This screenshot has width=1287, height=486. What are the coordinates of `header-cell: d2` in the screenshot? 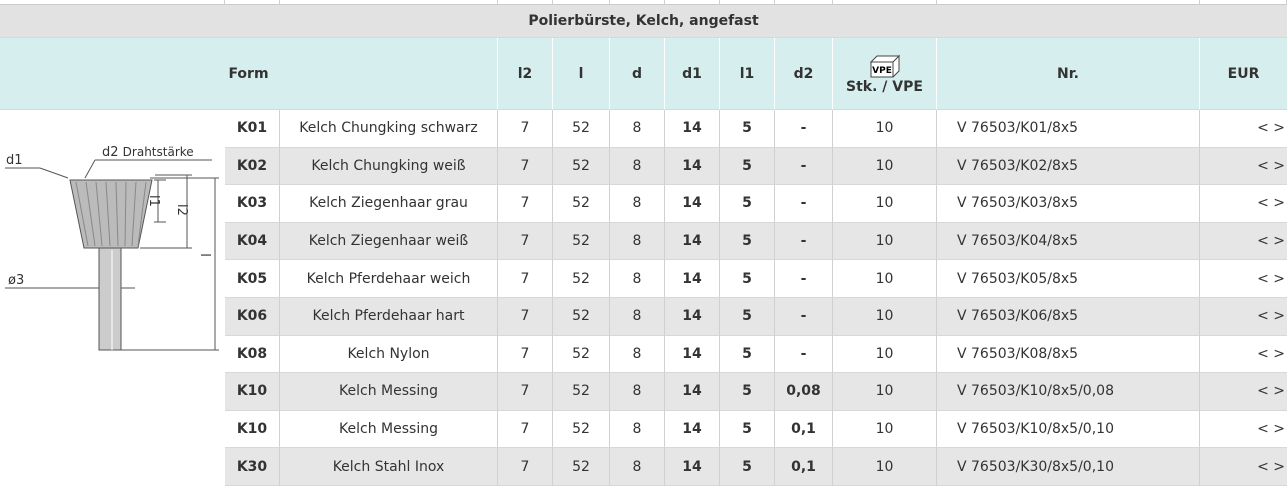 It's located at (804, 74).